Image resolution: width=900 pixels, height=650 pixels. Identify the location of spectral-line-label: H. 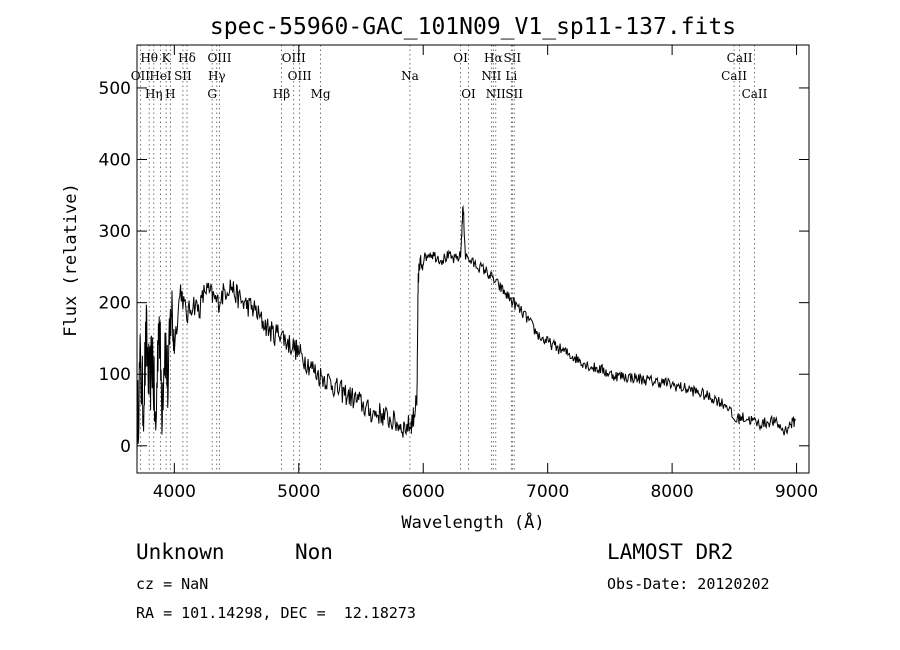
(170, 94).